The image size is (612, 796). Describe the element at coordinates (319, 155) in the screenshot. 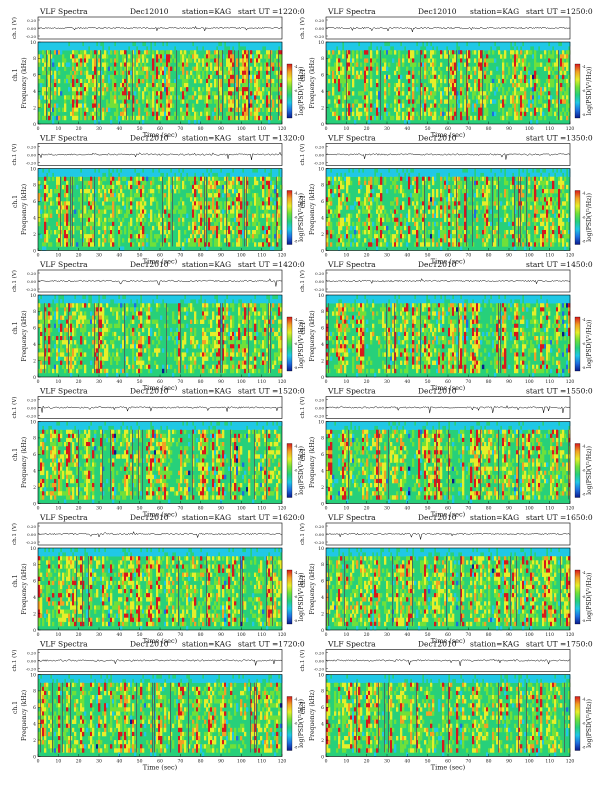

I see `ch1-tick-label: 0.00` at that location.